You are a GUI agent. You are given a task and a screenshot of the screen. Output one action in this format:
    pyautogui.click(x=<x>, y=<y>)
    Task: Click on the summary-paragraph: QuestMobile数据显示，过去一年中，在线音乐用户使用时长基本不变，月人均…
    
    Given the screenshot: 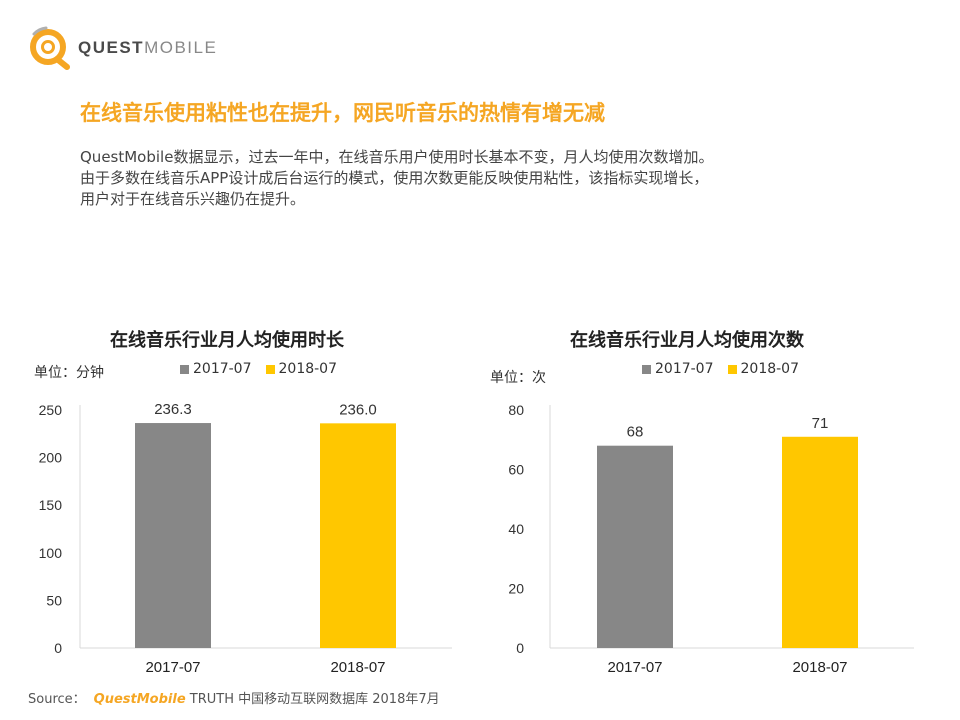 What is the action you would take?
    pyautogui.click(x=480, y=178)
    